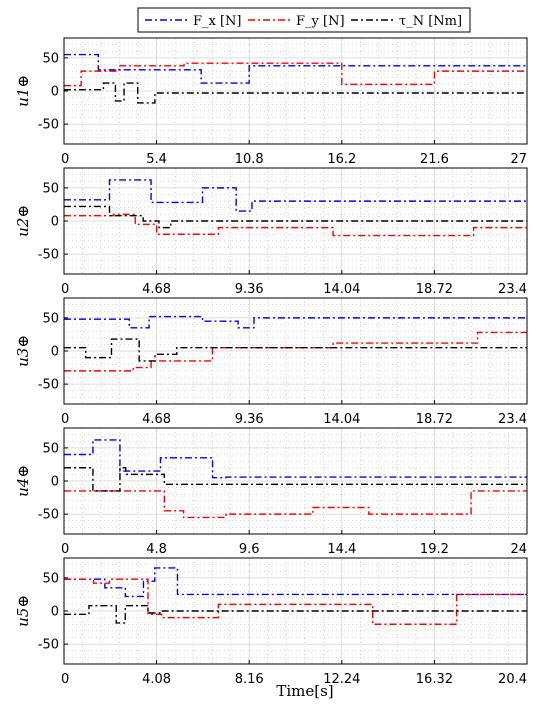  What do you see at coordinates (156, 549) in the screenshot?
I see `x-tick-label: 4.8` at bounding box center [156, 549].